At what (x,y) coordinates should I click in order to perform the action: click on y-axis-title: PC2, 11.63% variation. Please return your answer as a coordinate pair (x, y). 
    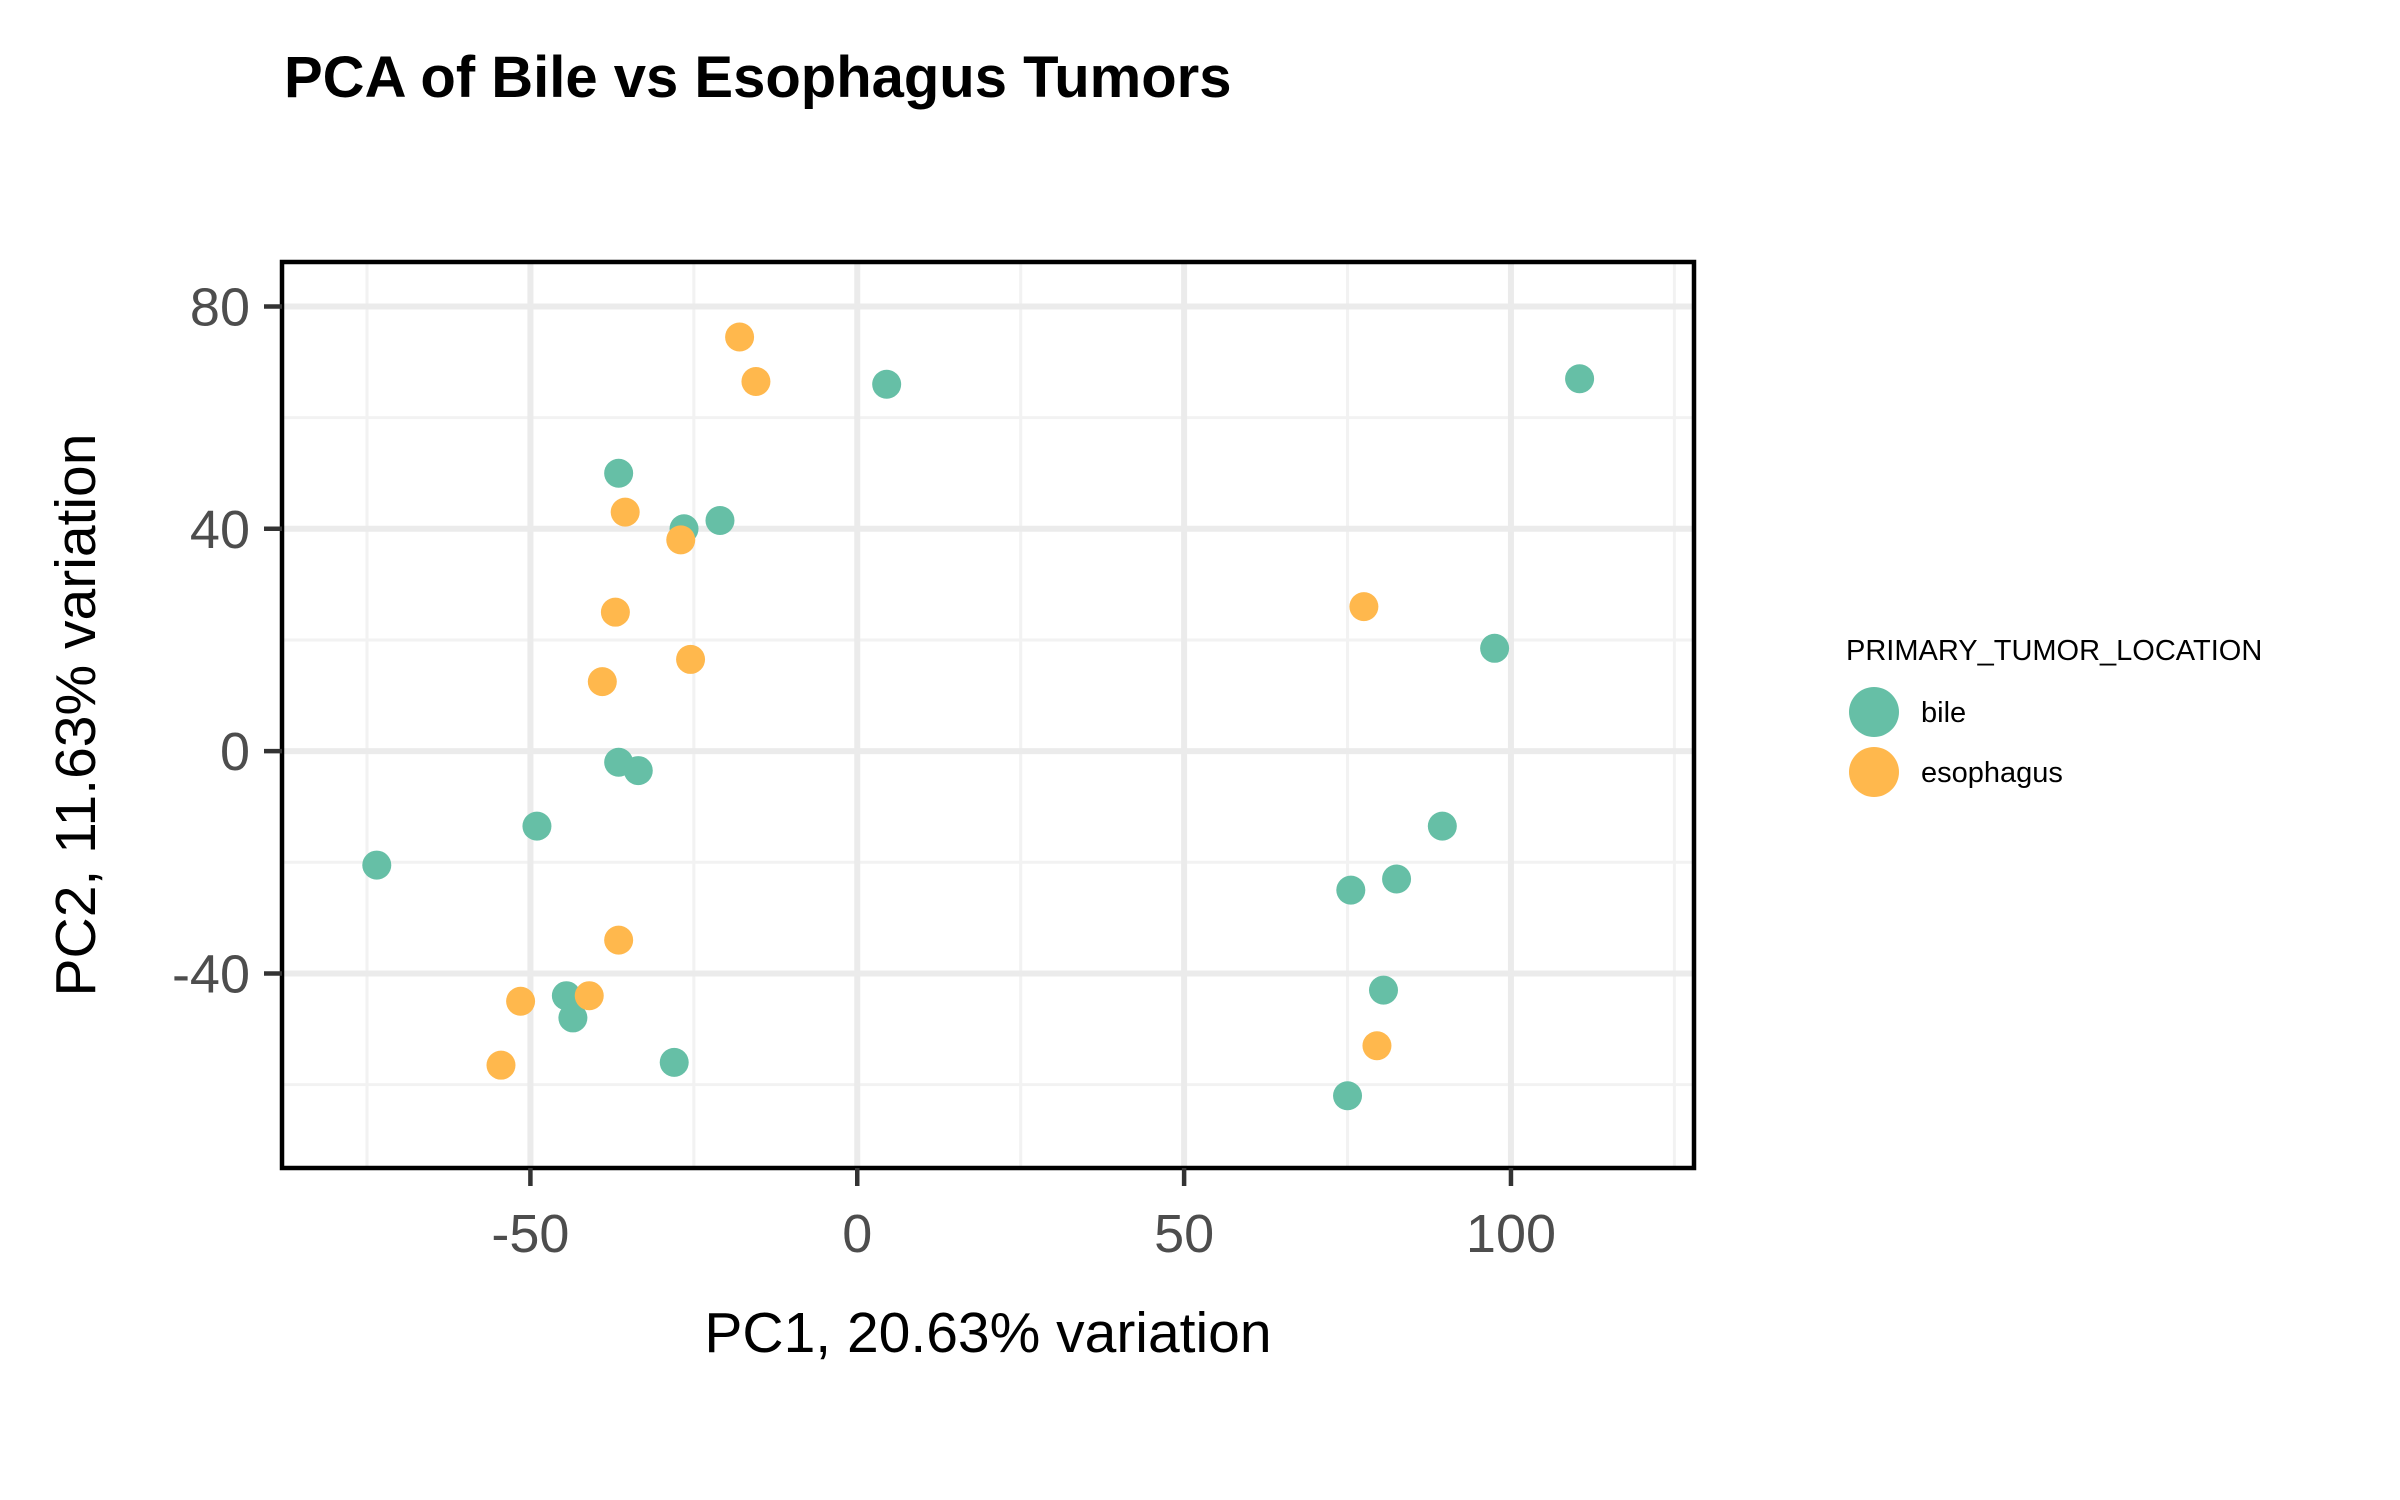
    Looking at the image, I should click on (76, 715).